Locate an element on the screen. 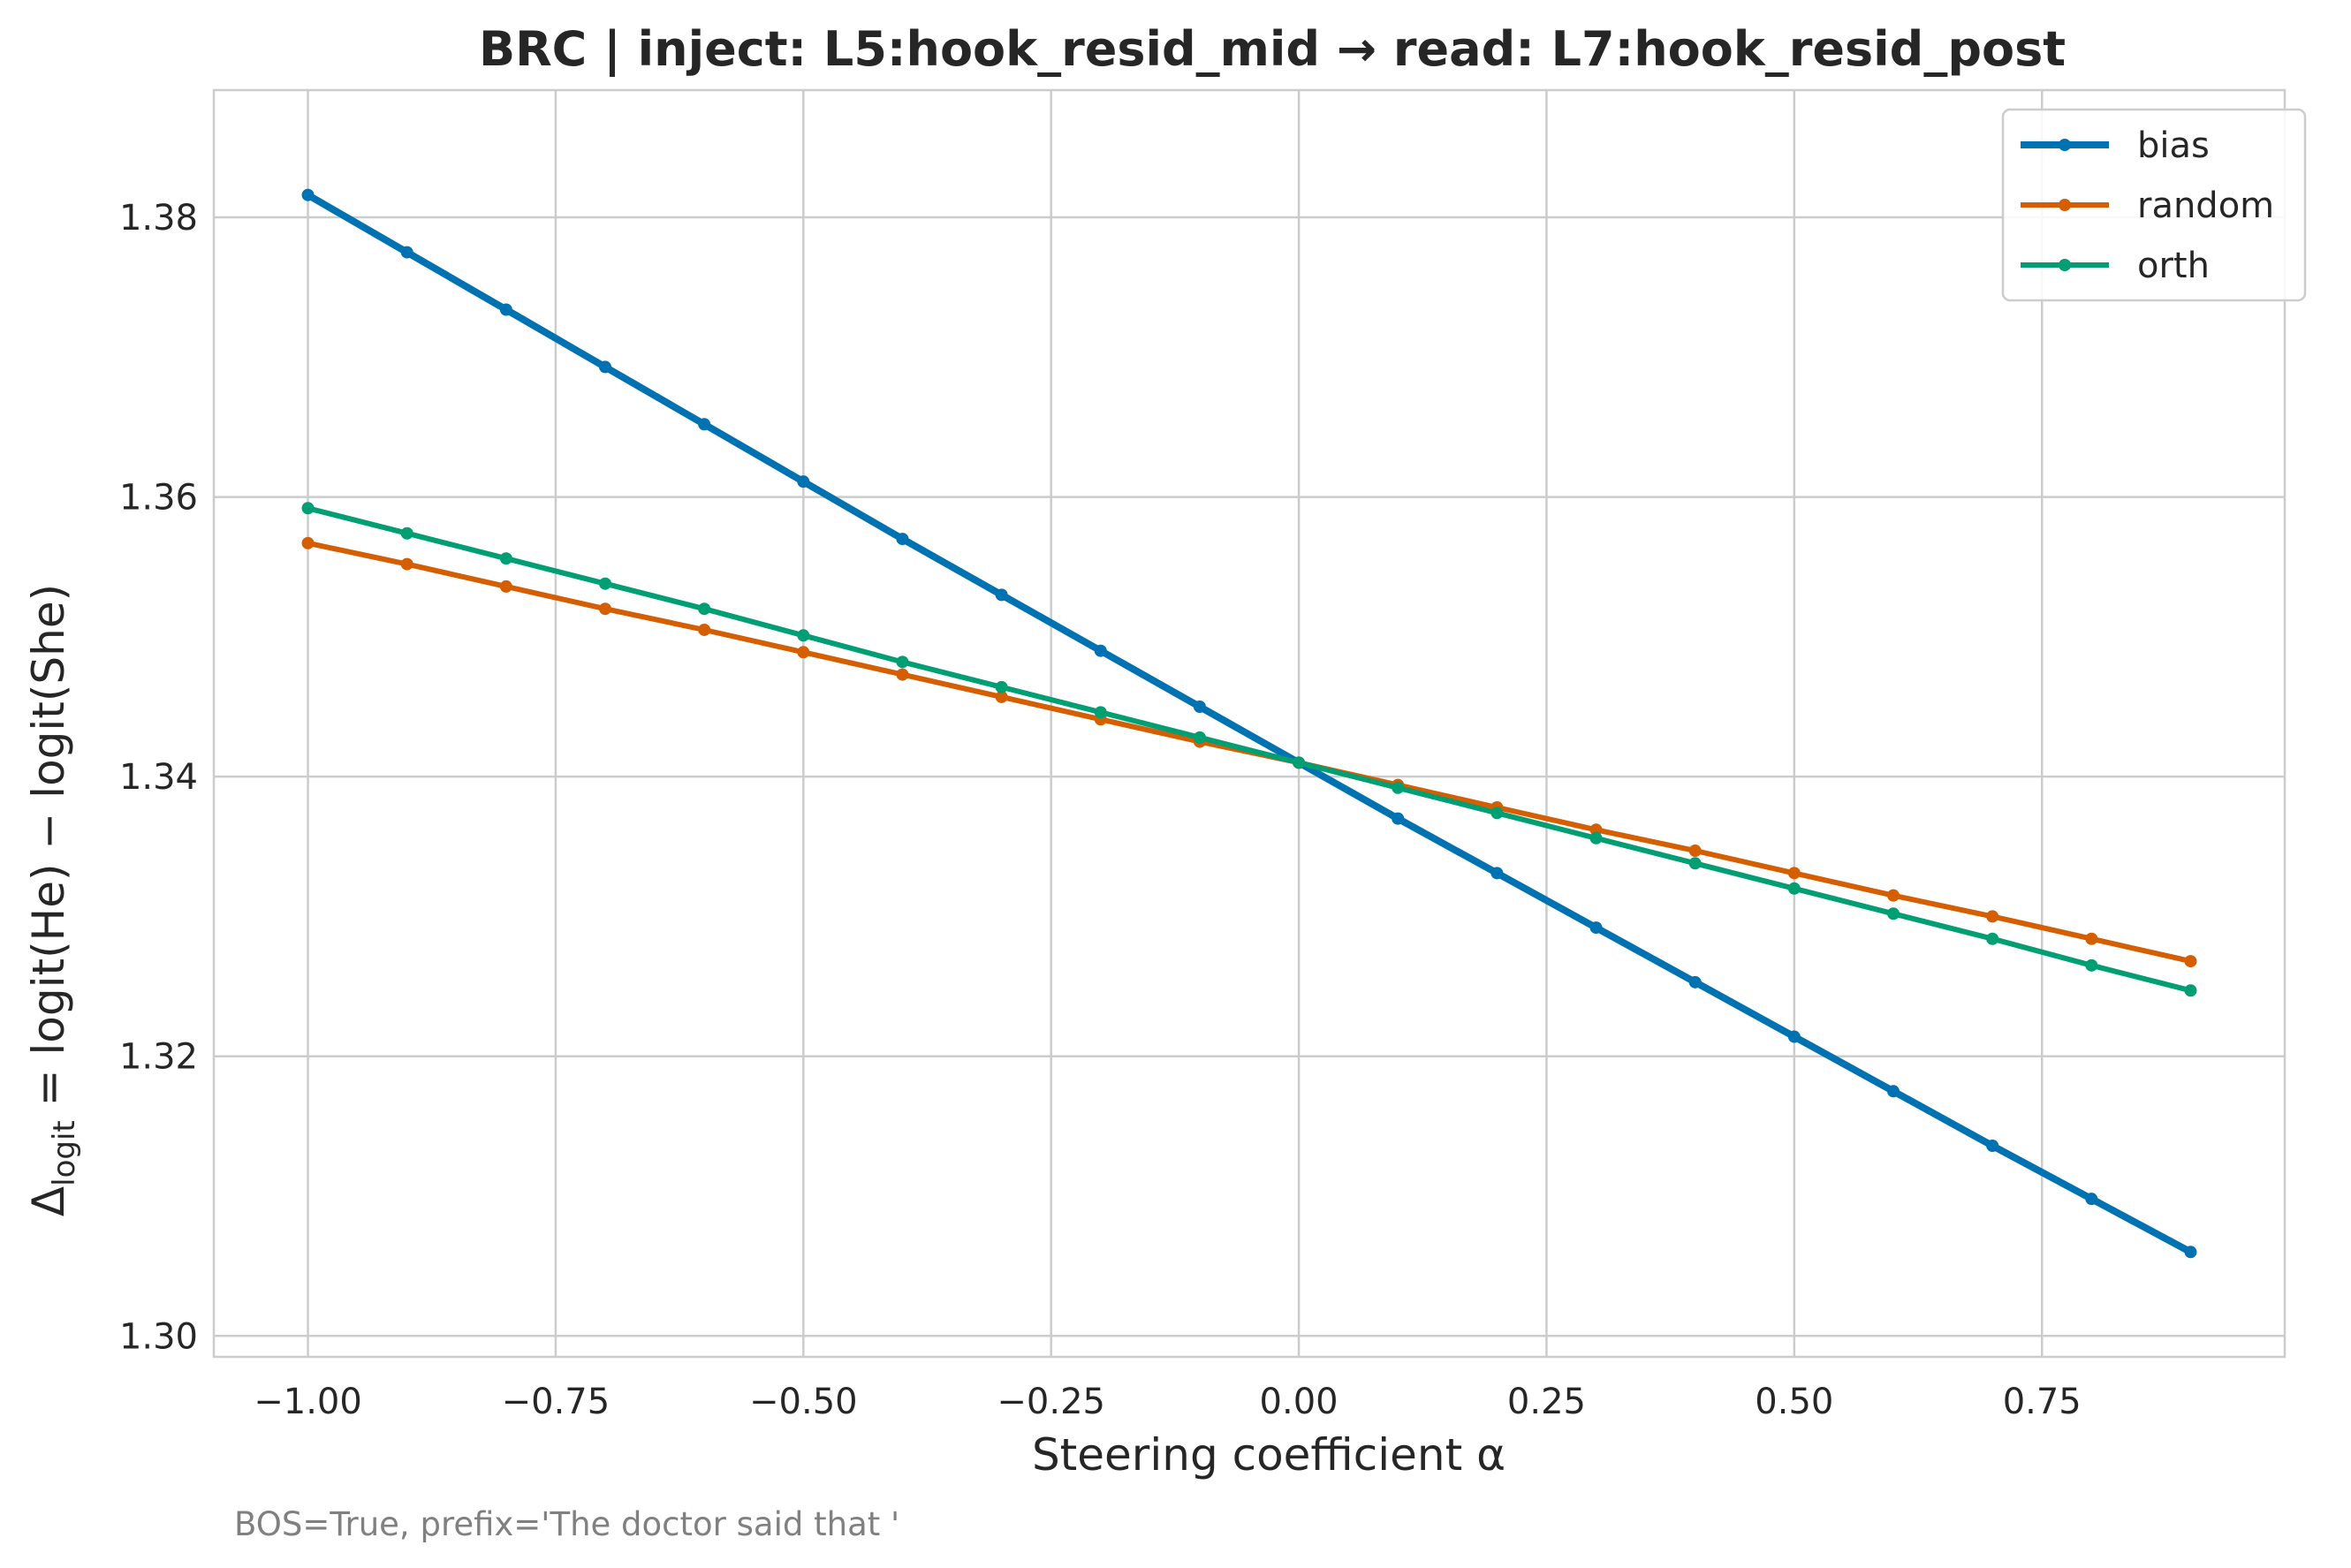  legend-label-random: random is located at coordinates (2205, 206).